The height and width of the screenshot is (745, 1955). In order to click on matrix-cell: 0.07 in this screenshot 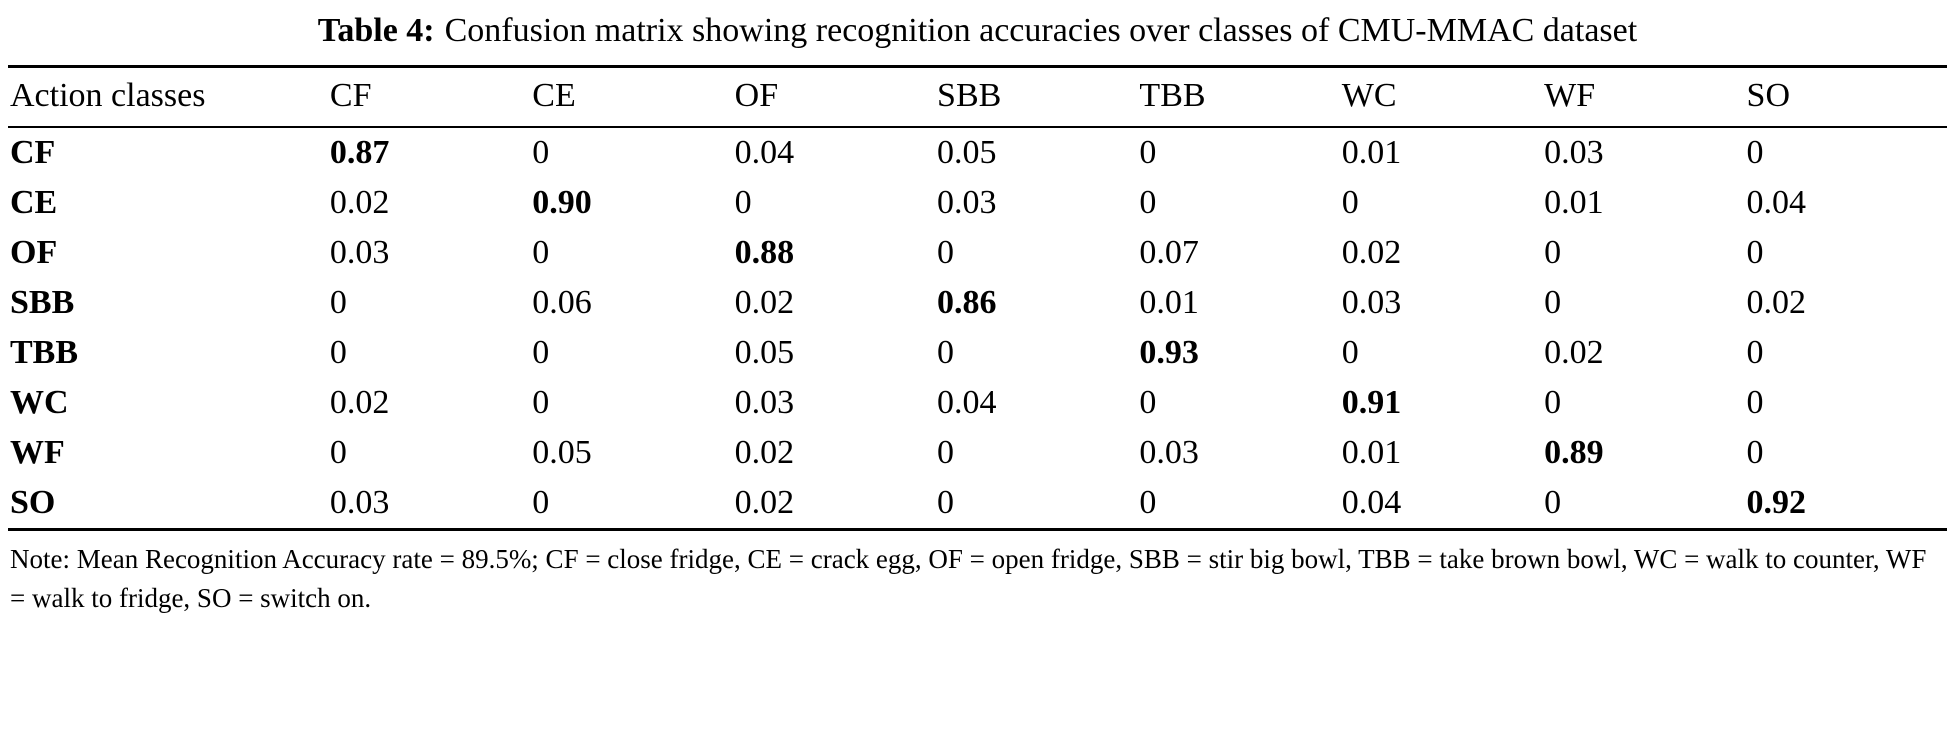, I will do `click(1169, 252)`.